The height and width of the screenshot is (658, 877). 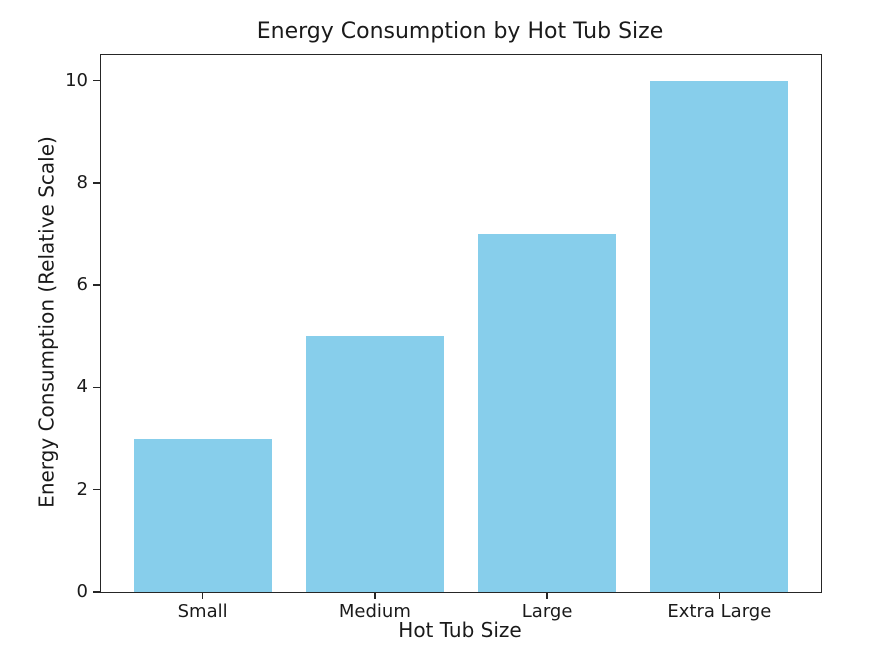 What do you see at coordinates (76, 80) in the screenshot?
I see `y-tick-label-10: 10` at bounding box center [76, 80].